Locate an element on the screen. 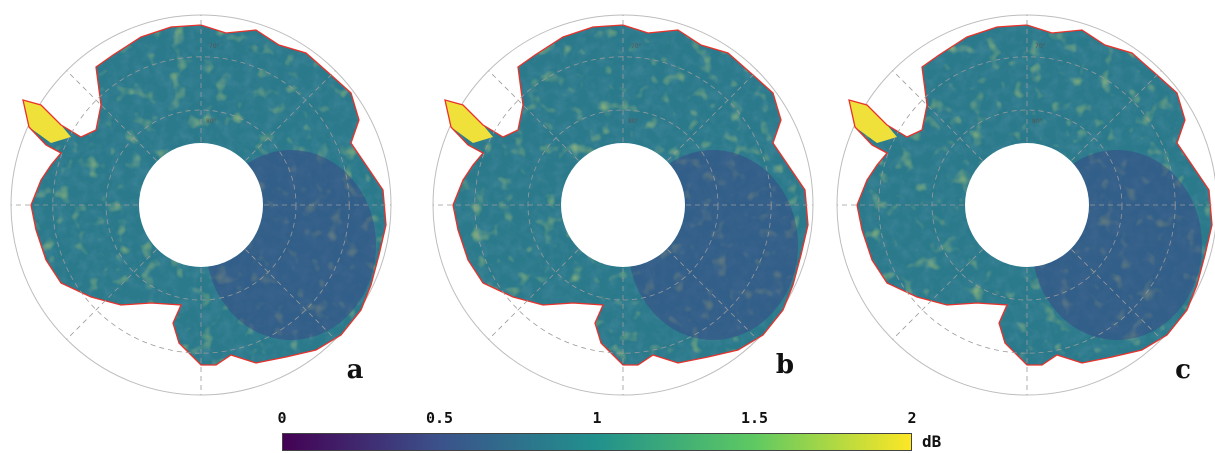 The image size is (1215, 453). panel-letter: c is located at coordinates (1183, 370).